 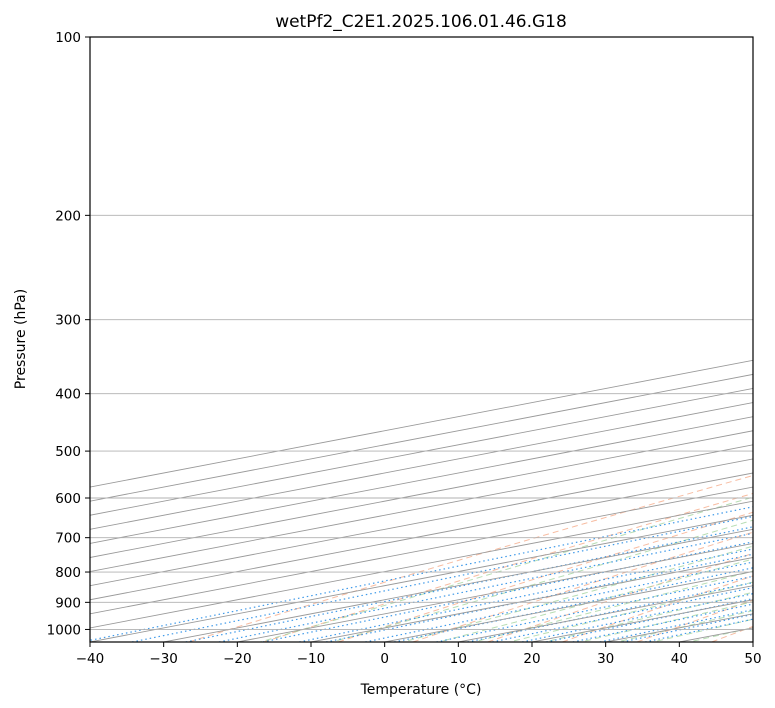 What do you see at coordinates (68, 573) in the screenshot?
I see `y-tick-label: 800` at bounding box center [68, 573].